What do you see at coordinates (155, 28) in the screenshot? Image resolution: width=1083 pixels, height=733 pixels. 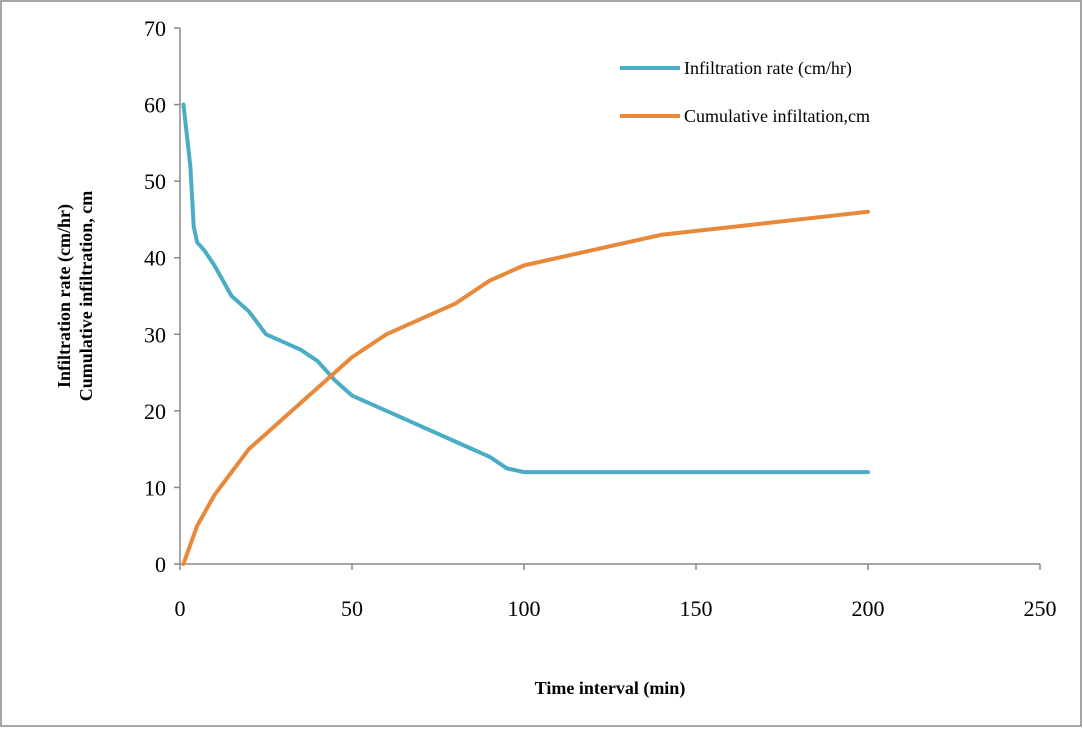 I see `y-tick-label: 70` at bounding box center [155, 28].